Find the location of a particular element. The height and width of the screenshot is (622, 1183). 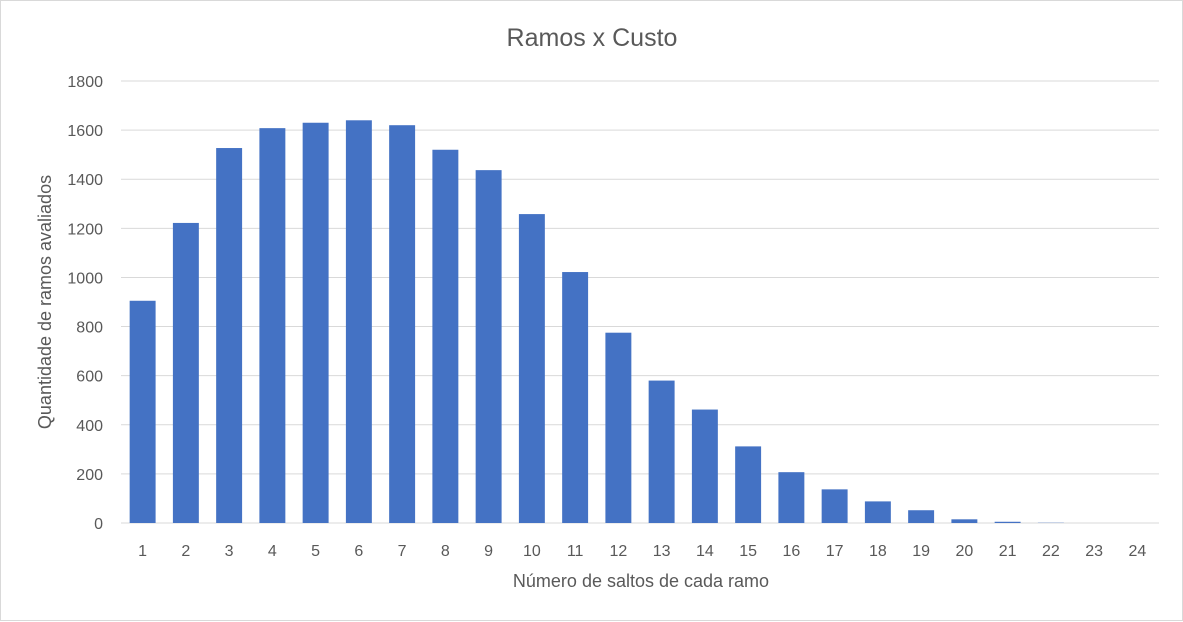

y-axis-ticks: 0 200 400 600 800 1000 1200 1400 1600 1800 is located at coordinates (85, 303).